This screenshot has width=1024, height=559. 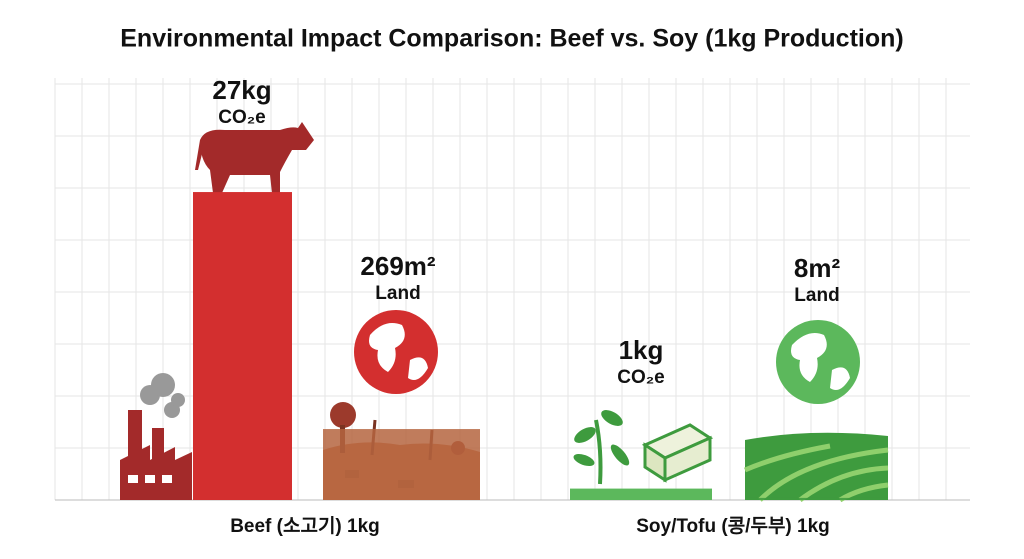 What do you see at coordinates (601, 447) in the screenshot?
I see `plant-icon` at bounding box center [601, 447].